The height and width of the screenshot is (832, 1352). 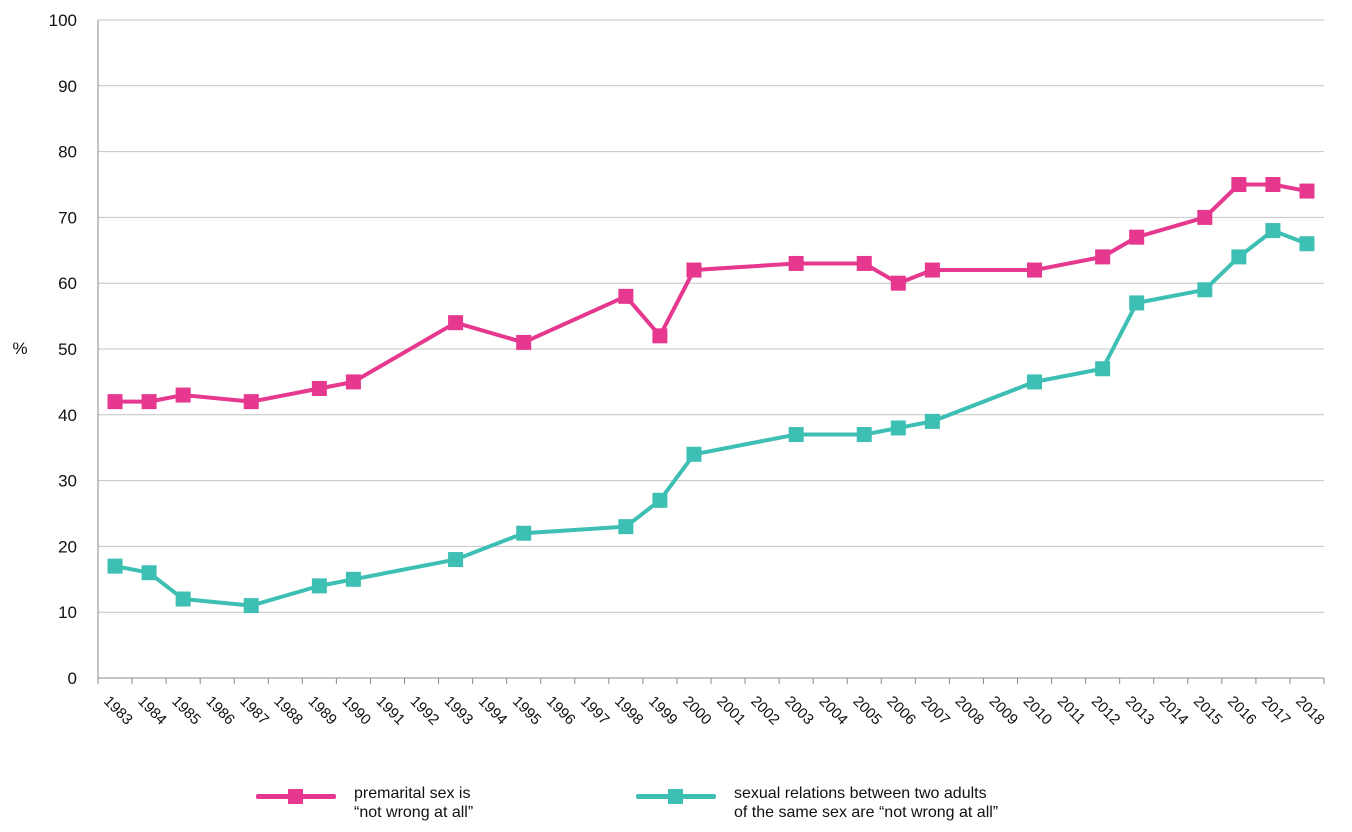 I want to click on x-tick-label: 1988, so click(x=288, y=711).